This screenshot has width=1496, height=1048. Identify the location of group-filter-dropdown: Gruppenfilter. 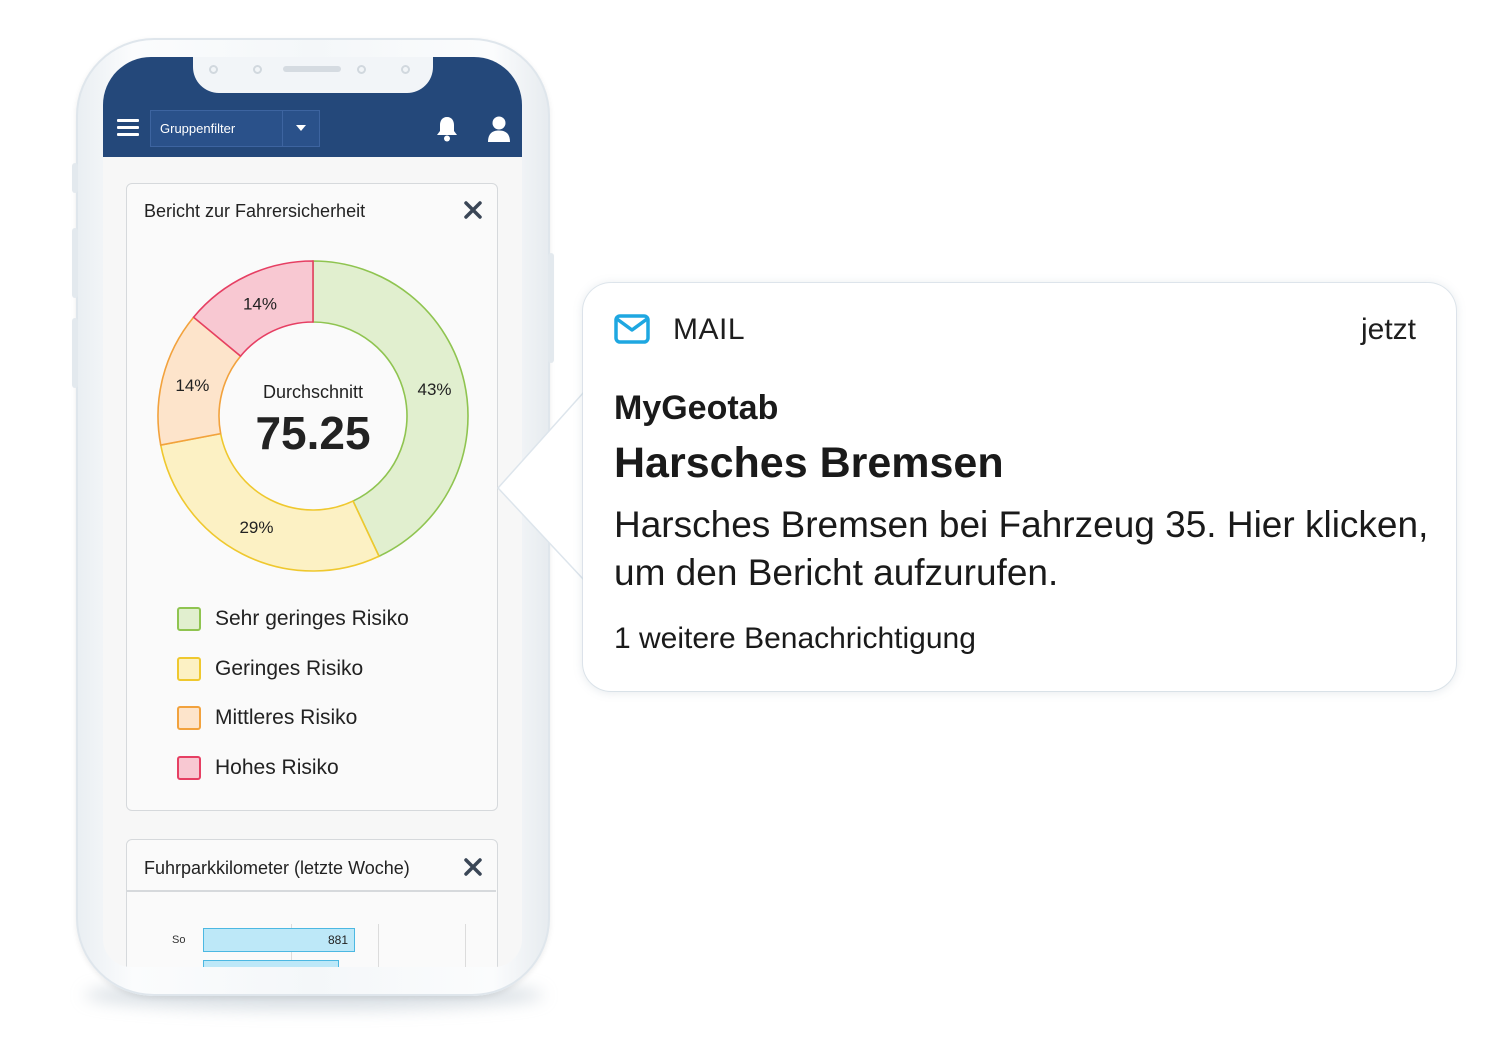
(235, 128).